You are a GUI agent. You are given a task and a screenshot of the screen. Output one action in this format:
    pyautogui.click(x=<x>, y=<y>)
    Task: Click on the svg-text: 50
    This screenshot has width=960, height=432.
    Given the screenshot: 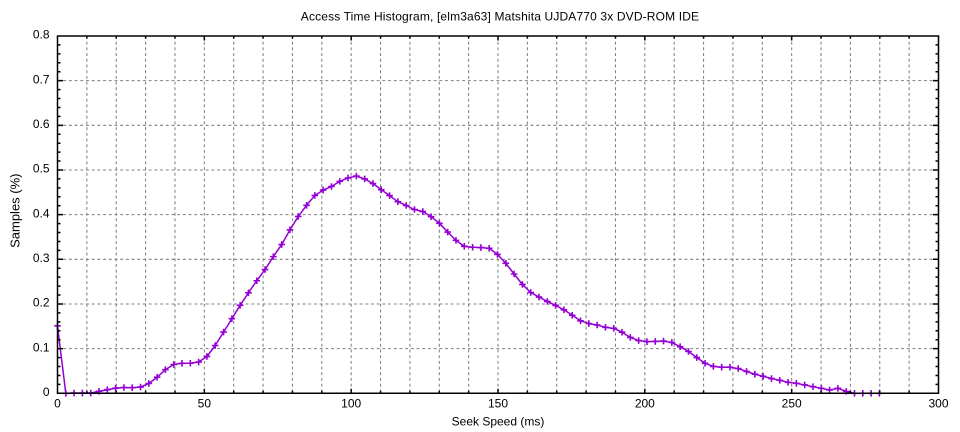 What is the action you would take?
    pyautogui.click(x=205, y=403)
    